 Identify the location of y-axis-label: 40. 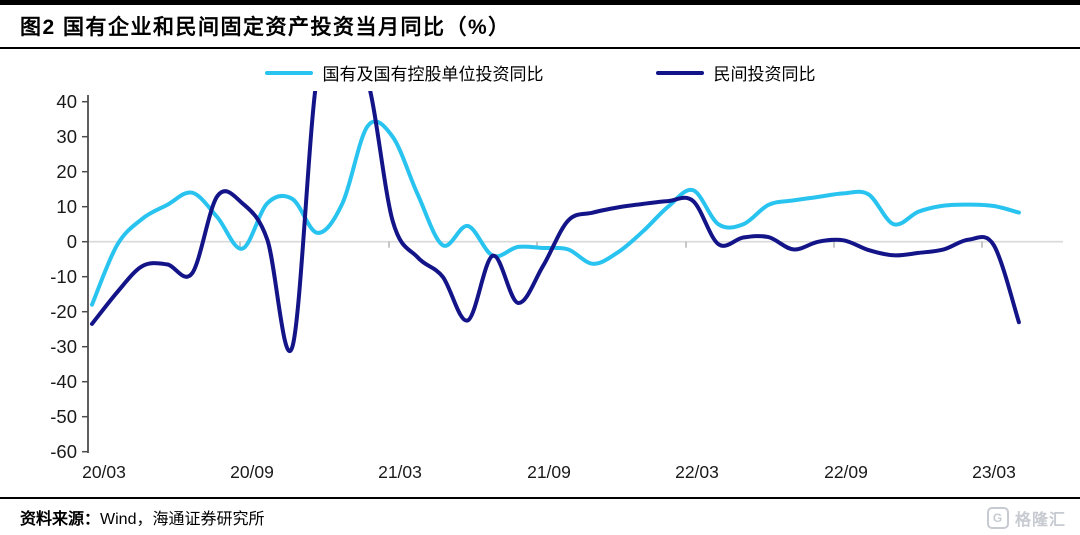
(66, 101).